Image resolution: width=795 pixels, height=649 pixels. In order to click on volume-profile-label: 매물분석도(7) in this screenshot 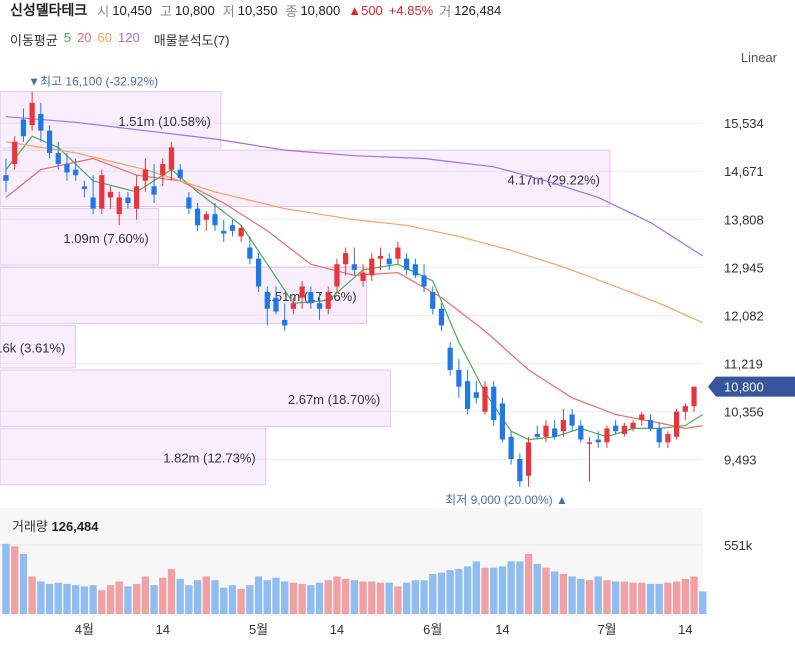, I will do `click(191, 40)`.